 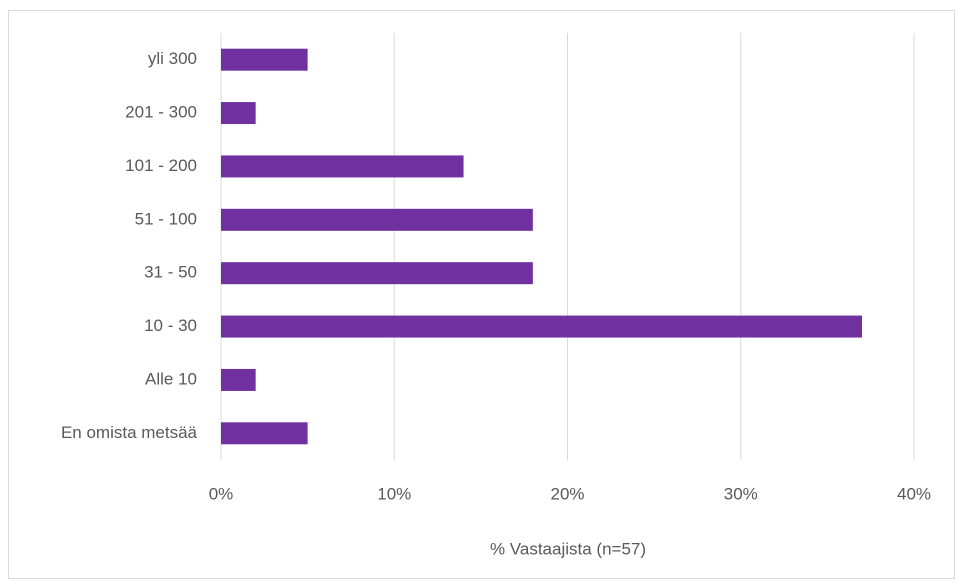 I want to click on y-tick-label: 31 - 50, so click(x=170, y=272).